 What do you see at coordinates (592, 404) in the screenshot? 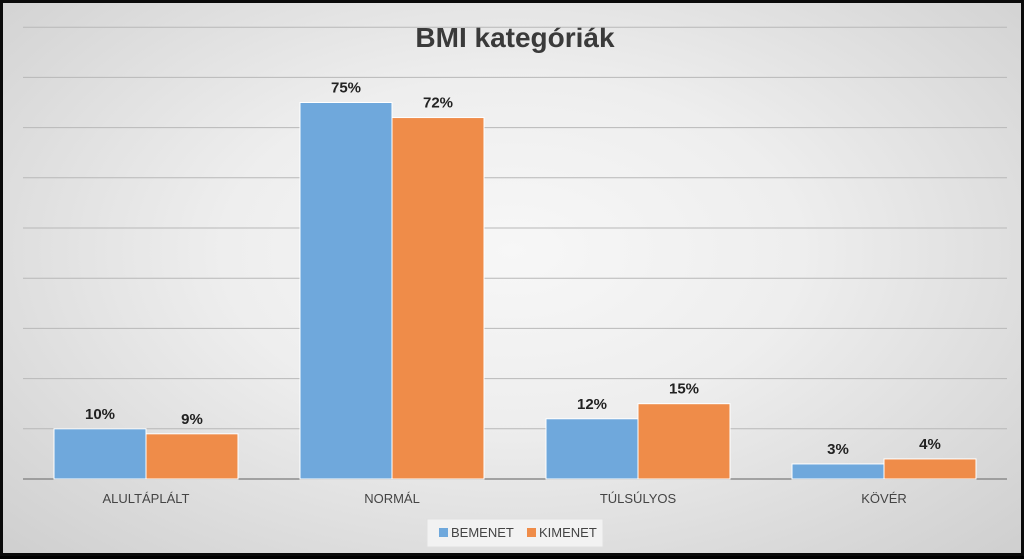
I see `data-label: 12%` at bounding box center [592, 404].